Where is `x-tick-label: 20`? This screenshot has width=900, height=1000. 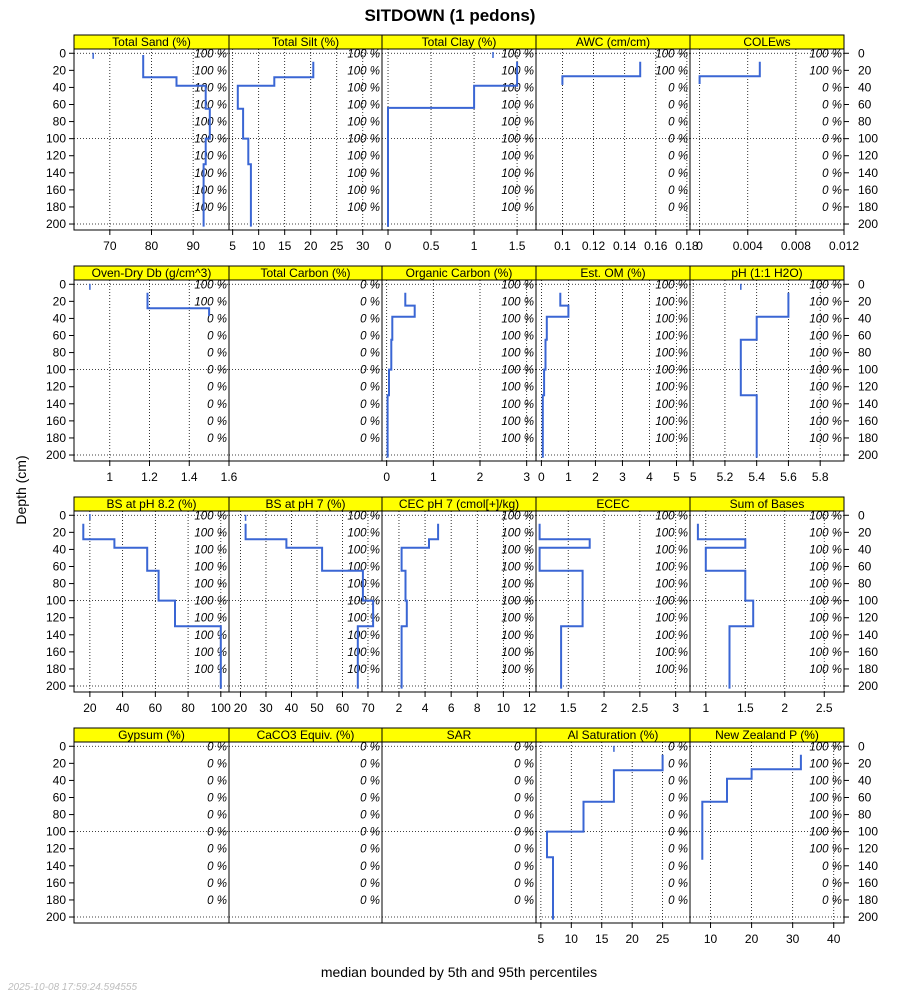 x-tick-label: 20 is located at coordinates (311, 246).